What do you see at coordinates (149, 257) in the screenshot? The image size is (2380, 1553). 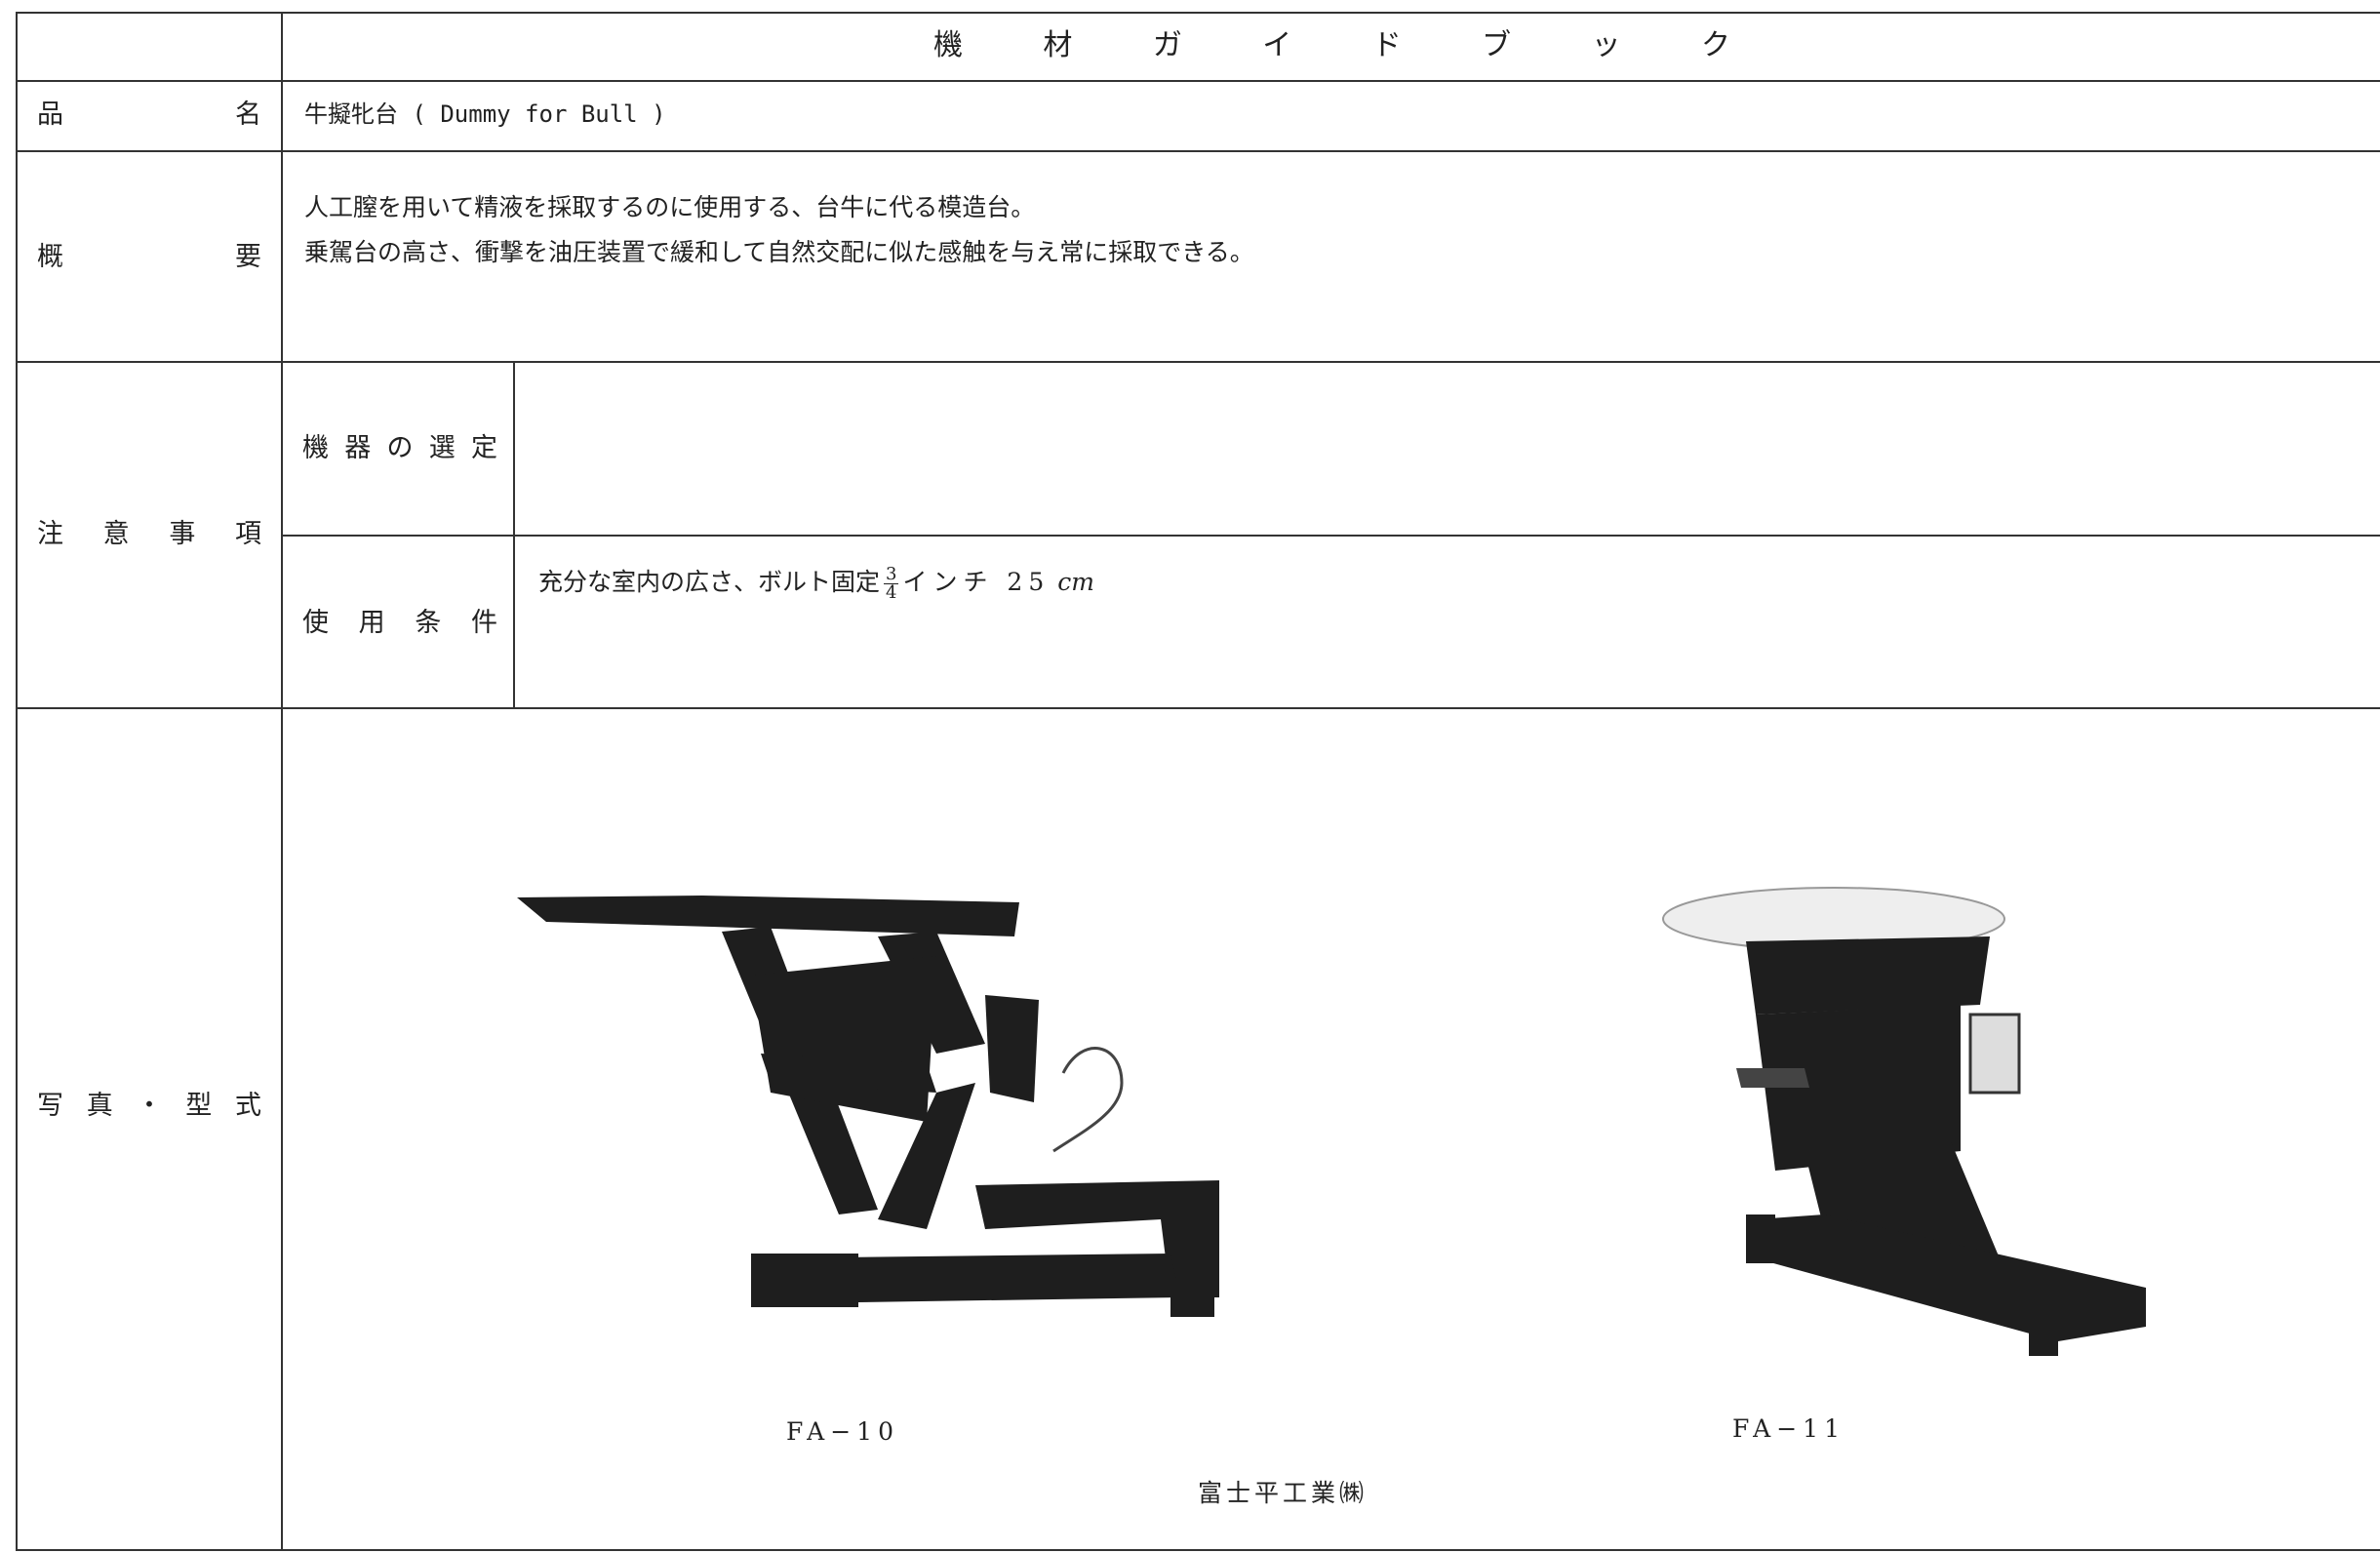 I see `label: 概要` at bounding box center [149, 257].